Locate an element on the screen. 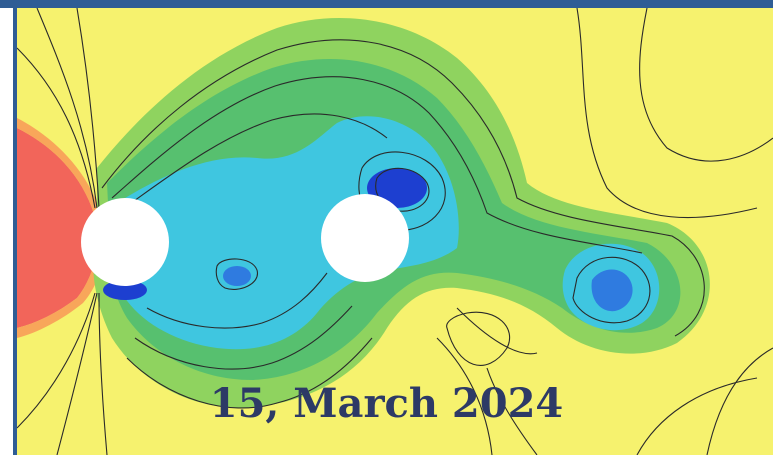 This screenshot has height=455, width=773. top-border-bar is located at coordinates (386, 4).